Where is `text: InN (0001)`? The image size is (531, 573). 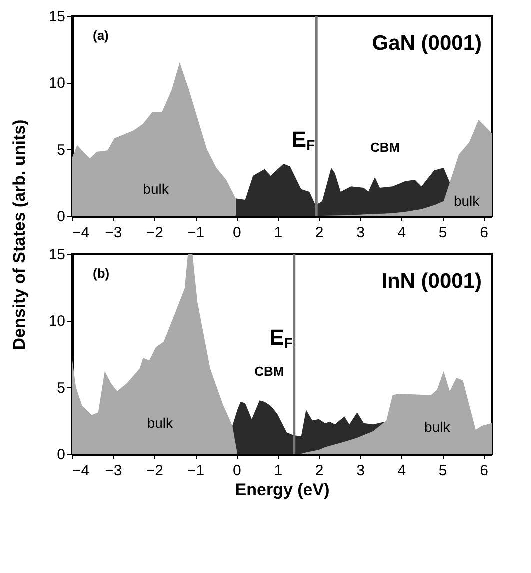
text: InN (0001) is located at coordinates (432, 281).